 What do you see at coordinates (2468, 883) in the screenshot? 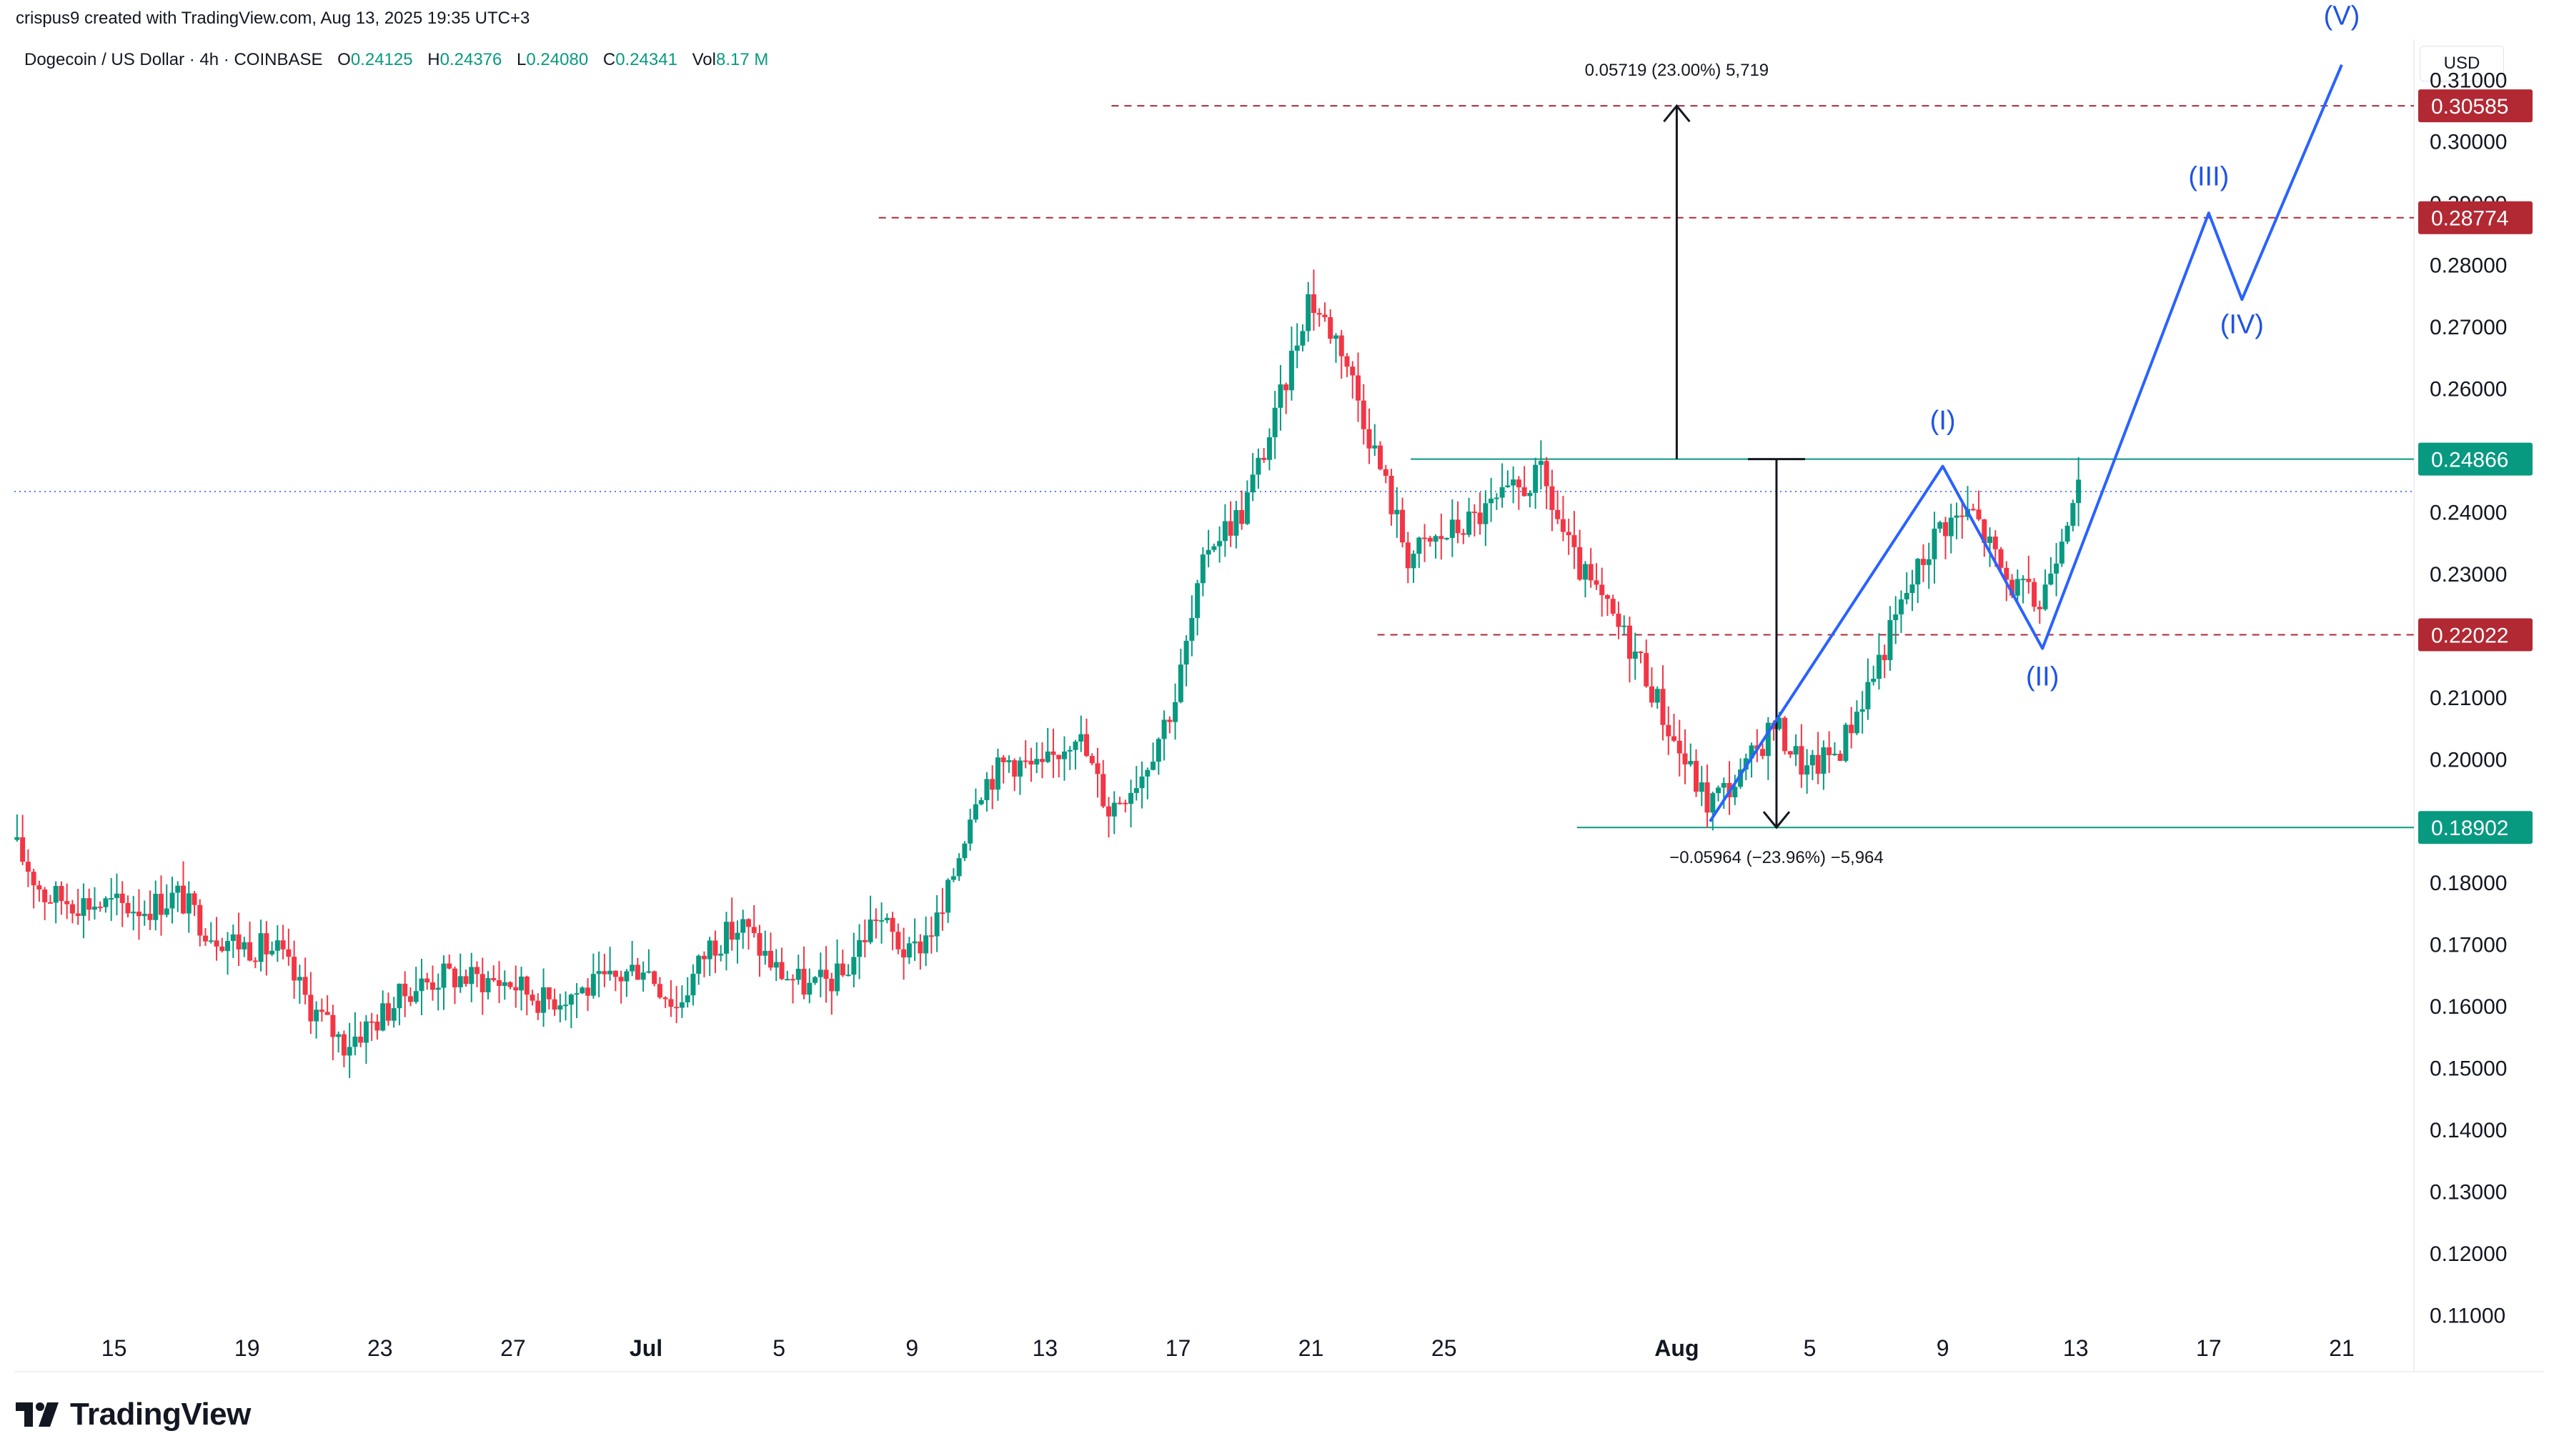
I see `price-axis-tick: 0.18000` at bounding box center [2468, 883].